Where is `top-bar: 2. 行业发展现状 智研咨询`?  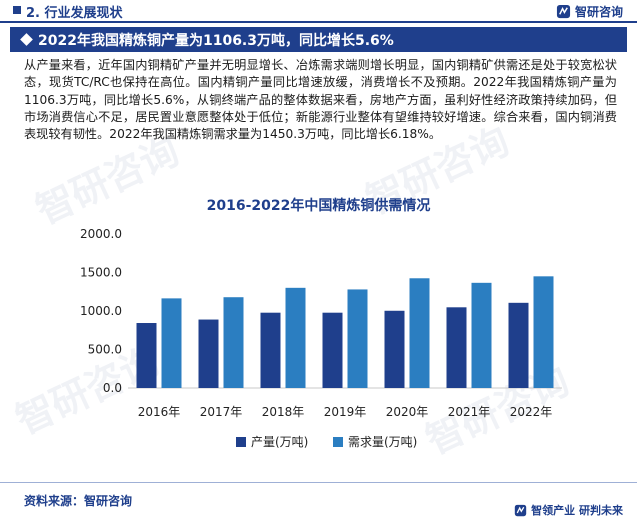 top-bar: 2. 行业发展现状 智研咨询 is located at coordinates (318, 12).